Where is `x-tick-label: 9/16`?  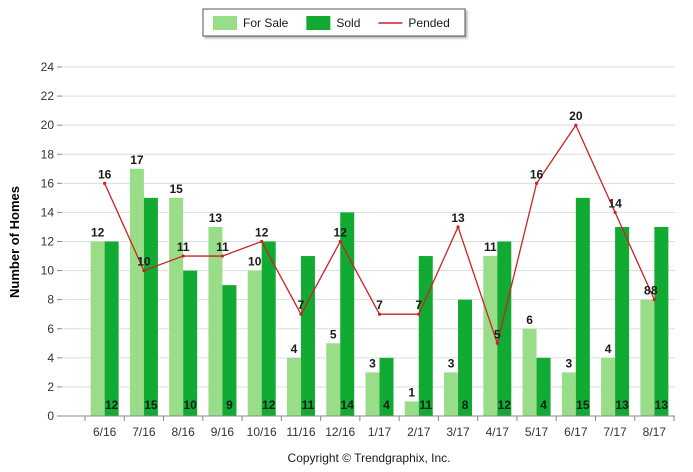 x-tick-label: 9/16 is located at coordinates (223, 432).